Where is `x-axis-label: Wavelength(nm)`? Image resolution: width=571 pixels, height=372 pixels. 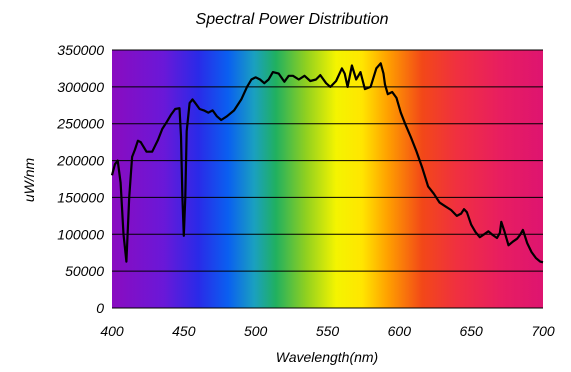
x-axis-label: Wavelength(nm) is located at coordinates (327, 357).